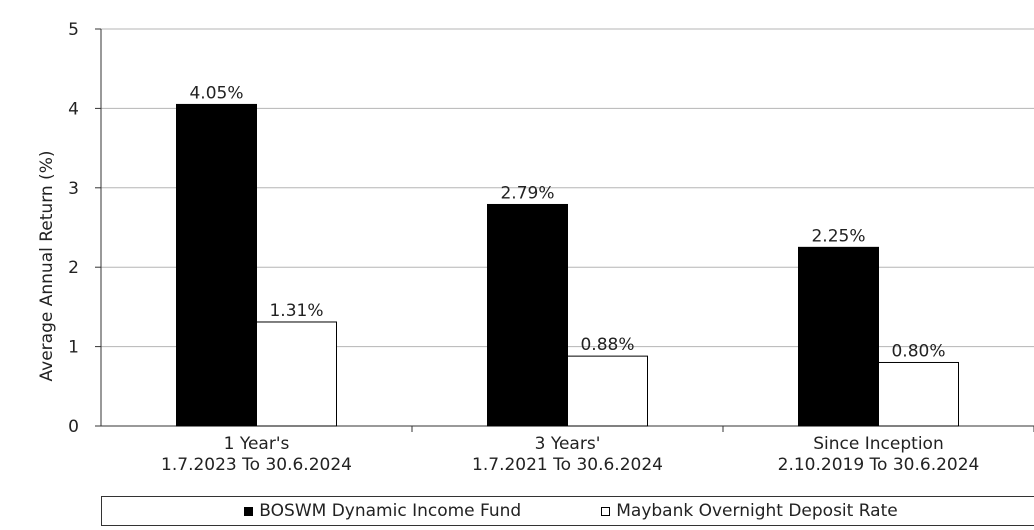 The width and height of the screenshot is (1034, 530). I want to click on y-axis: 0 1 2 3 4 5, so click(85, 228).